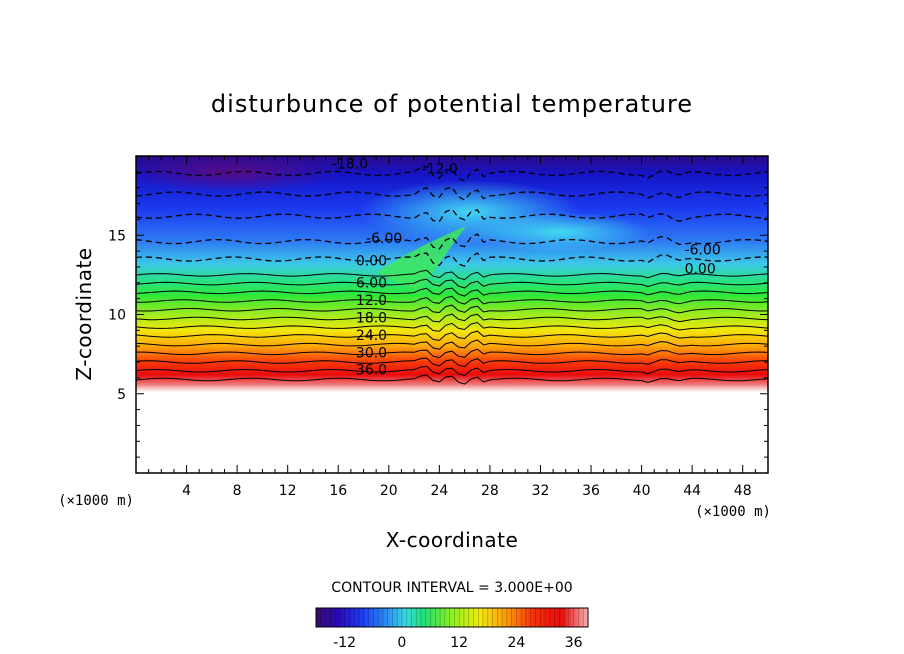 The image size is (904, 654). What do you see at coordinates (642, 491) in the screenshot?
I see `x-tick-label: 40` at bounding box center [642, 491].